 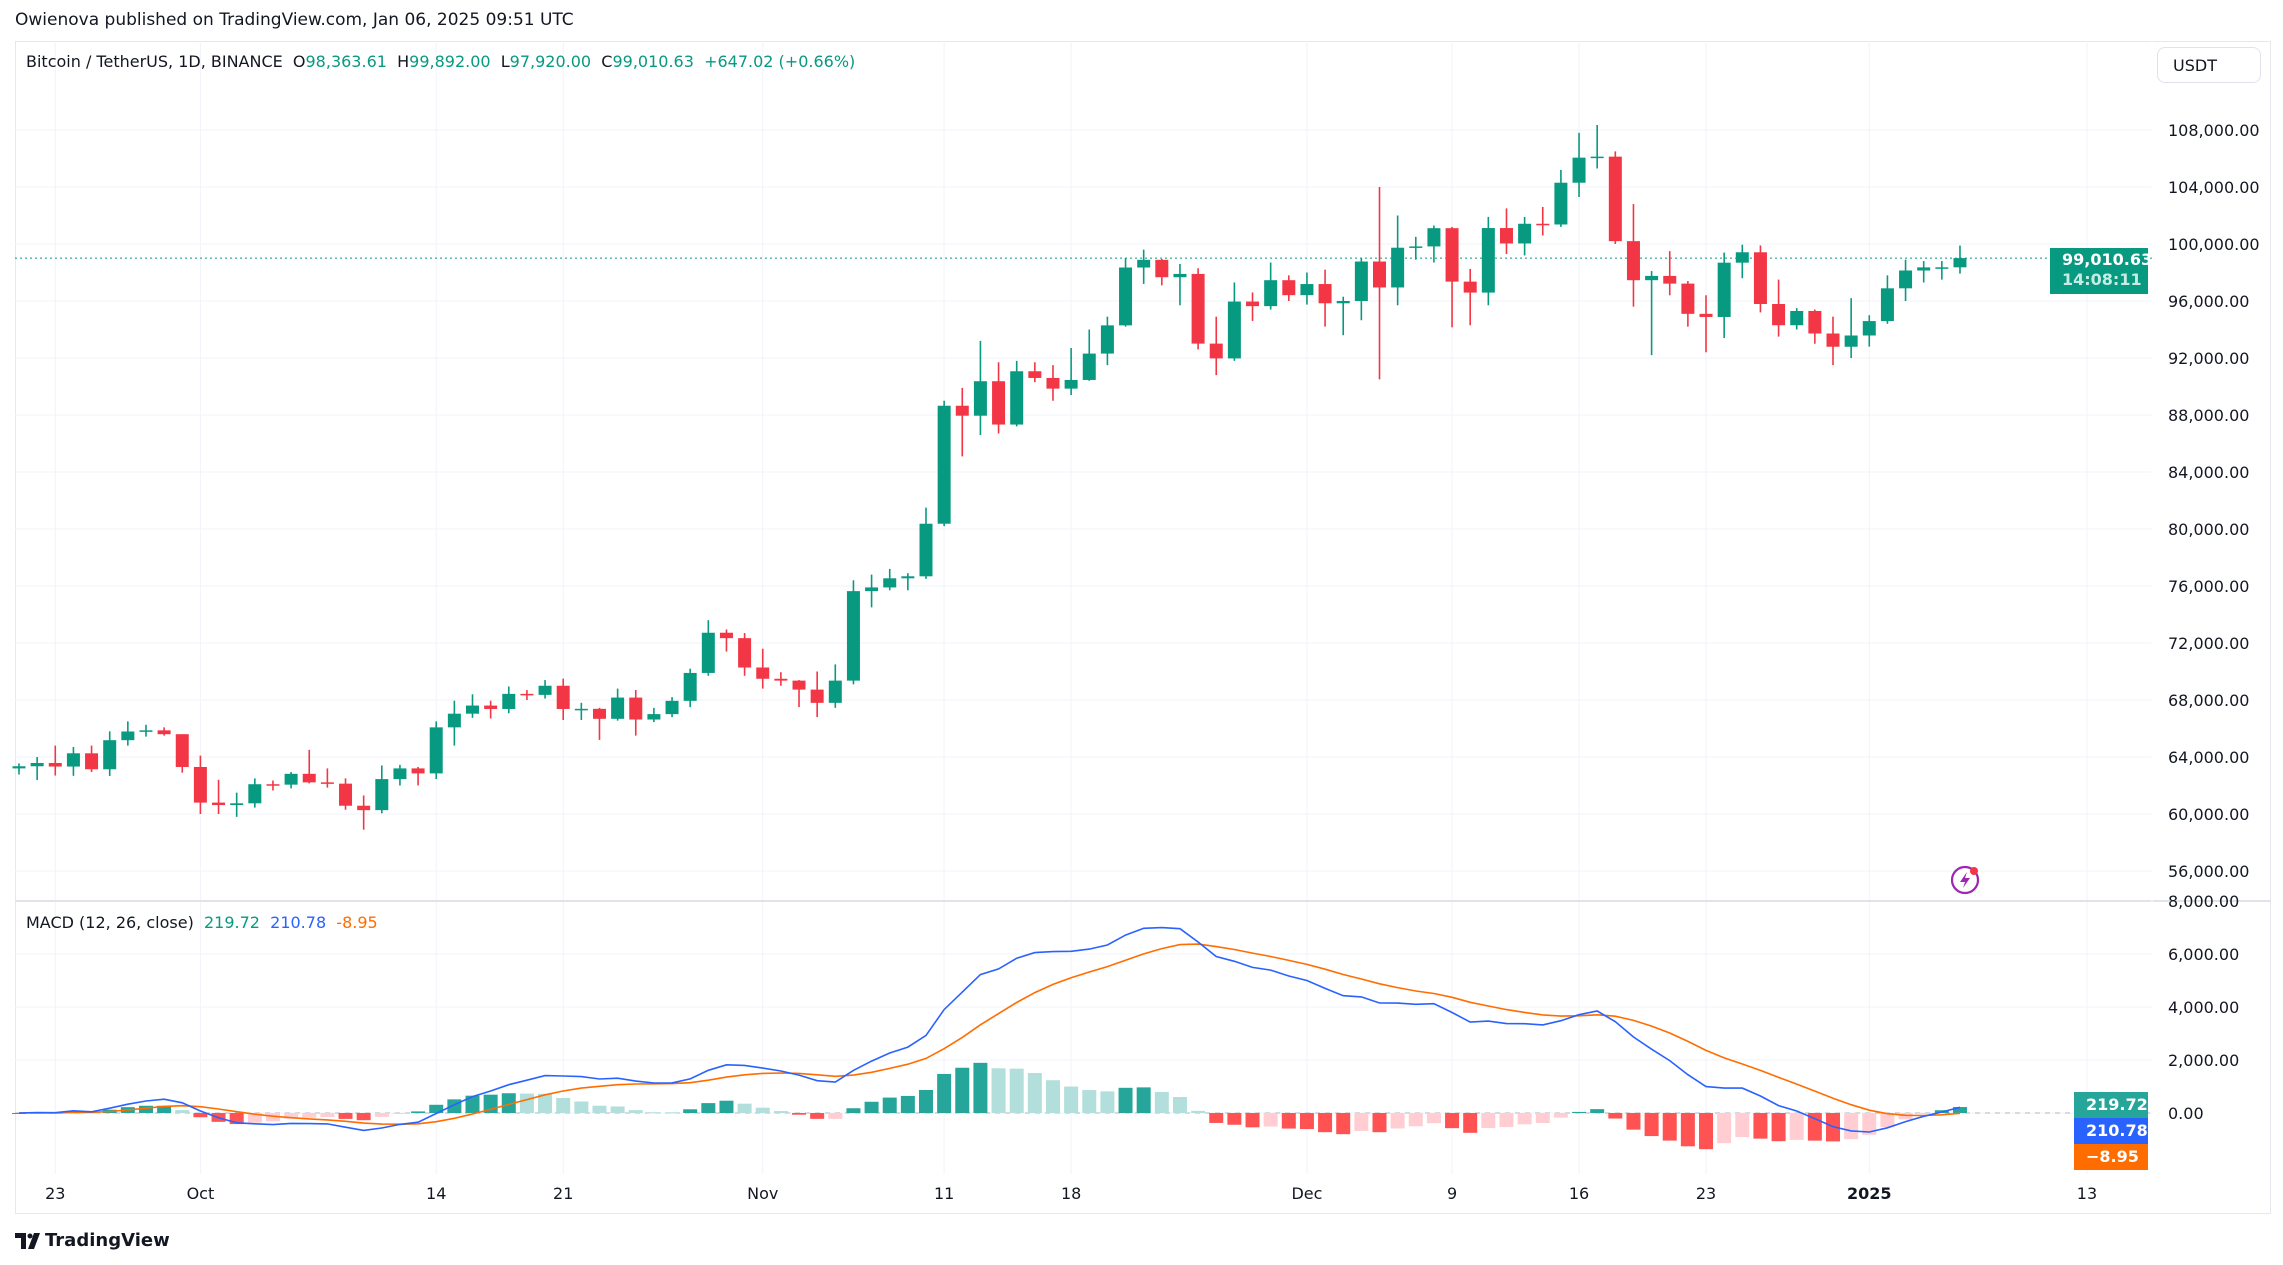 What do you see at coordinates (110, 922) in the screenshot?
I see `macd-title: MACD (12, 26, close)` at bounding box center [110, 922].